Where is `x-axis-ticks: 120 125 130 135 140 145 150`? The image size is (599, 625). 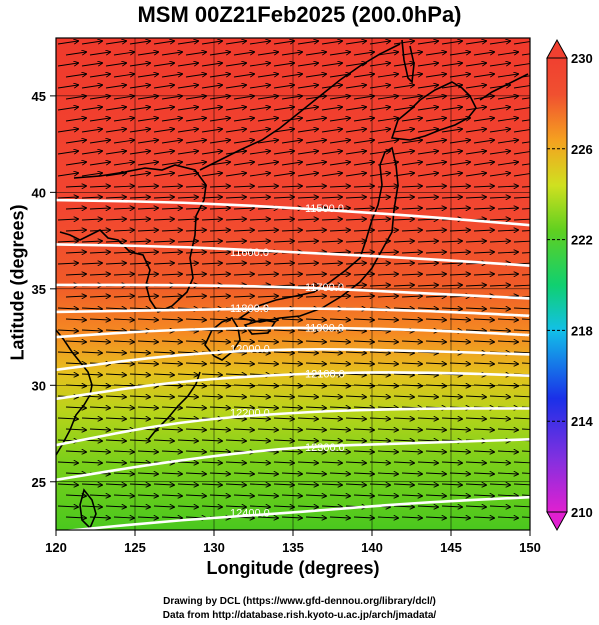 x-axis-ticks: 120 125 130 135 140 145 150 is located at coordinates (293, 542).